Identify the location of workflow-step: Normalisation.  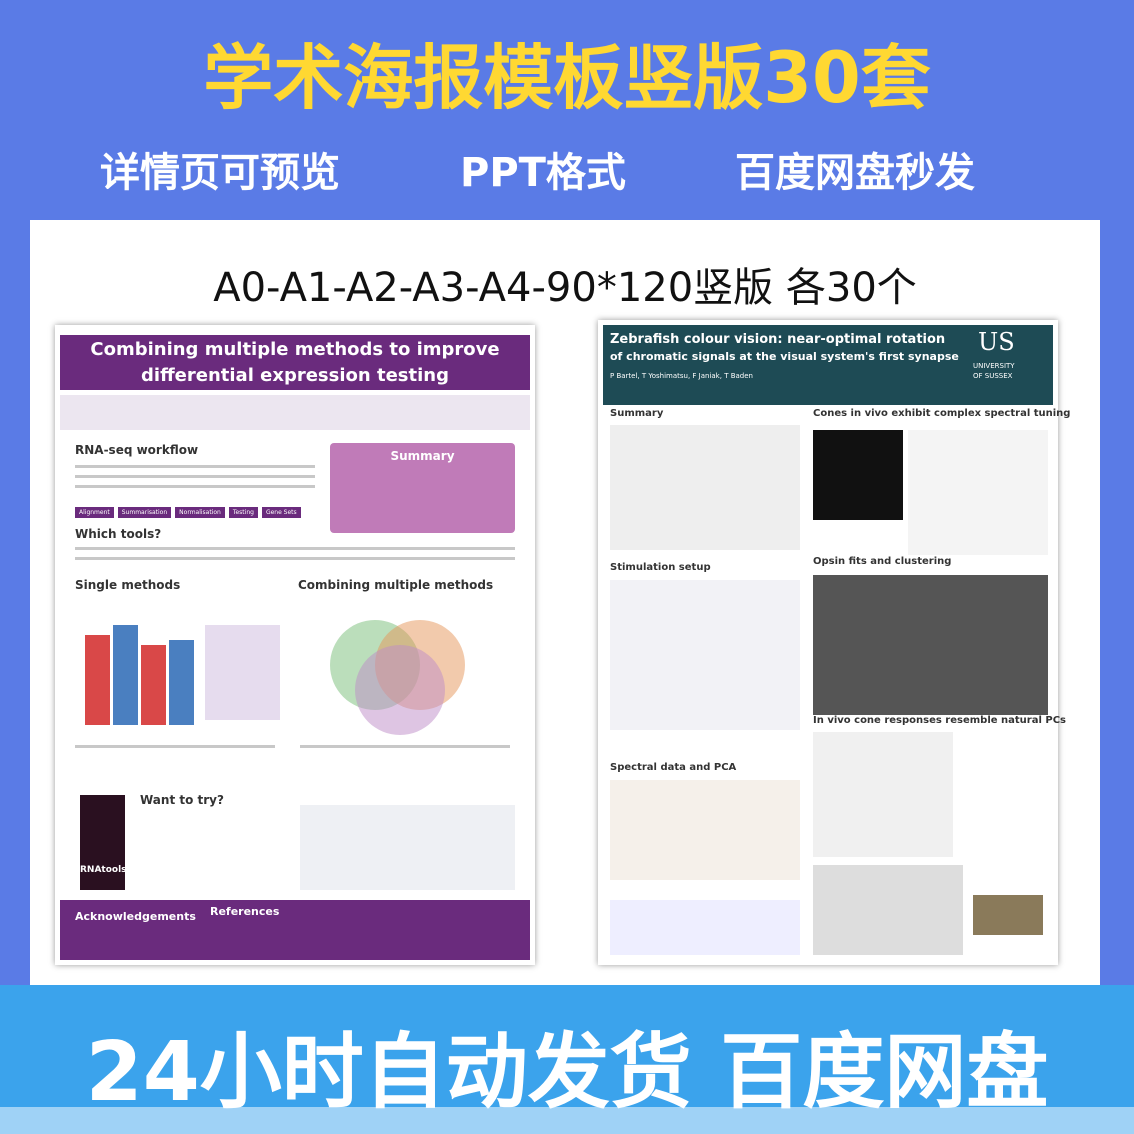
(200, 512).